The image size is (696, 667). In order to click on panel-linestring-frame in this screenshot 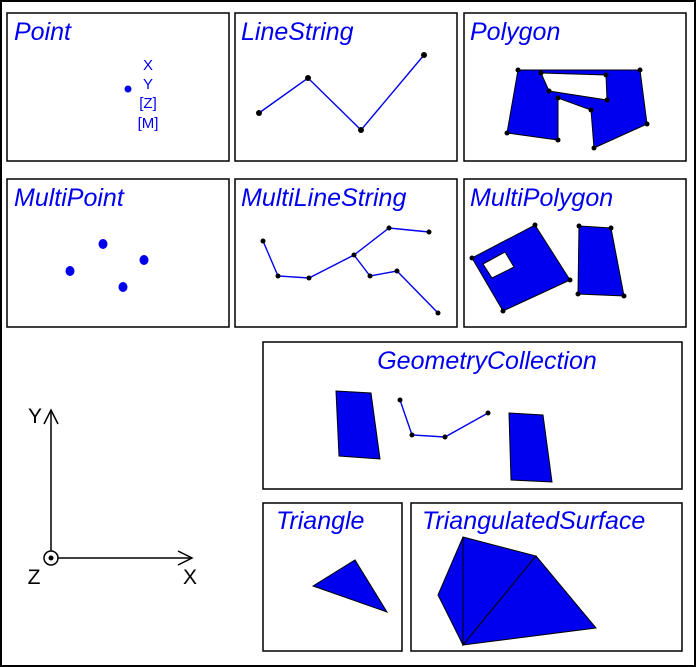, I will do `click(346, 87)`.